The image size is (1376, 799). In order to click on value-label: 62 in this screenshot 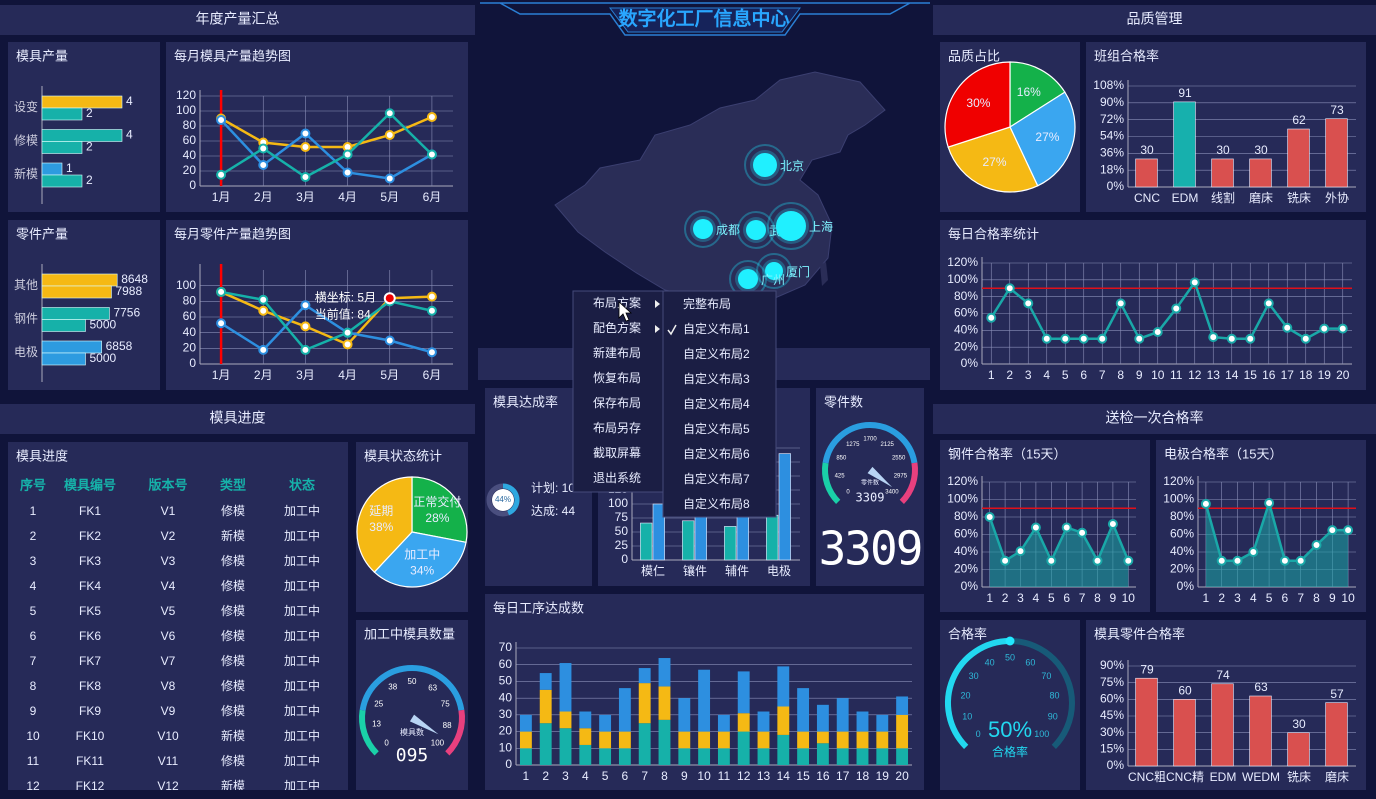, I will do `click(1299, 120)`.